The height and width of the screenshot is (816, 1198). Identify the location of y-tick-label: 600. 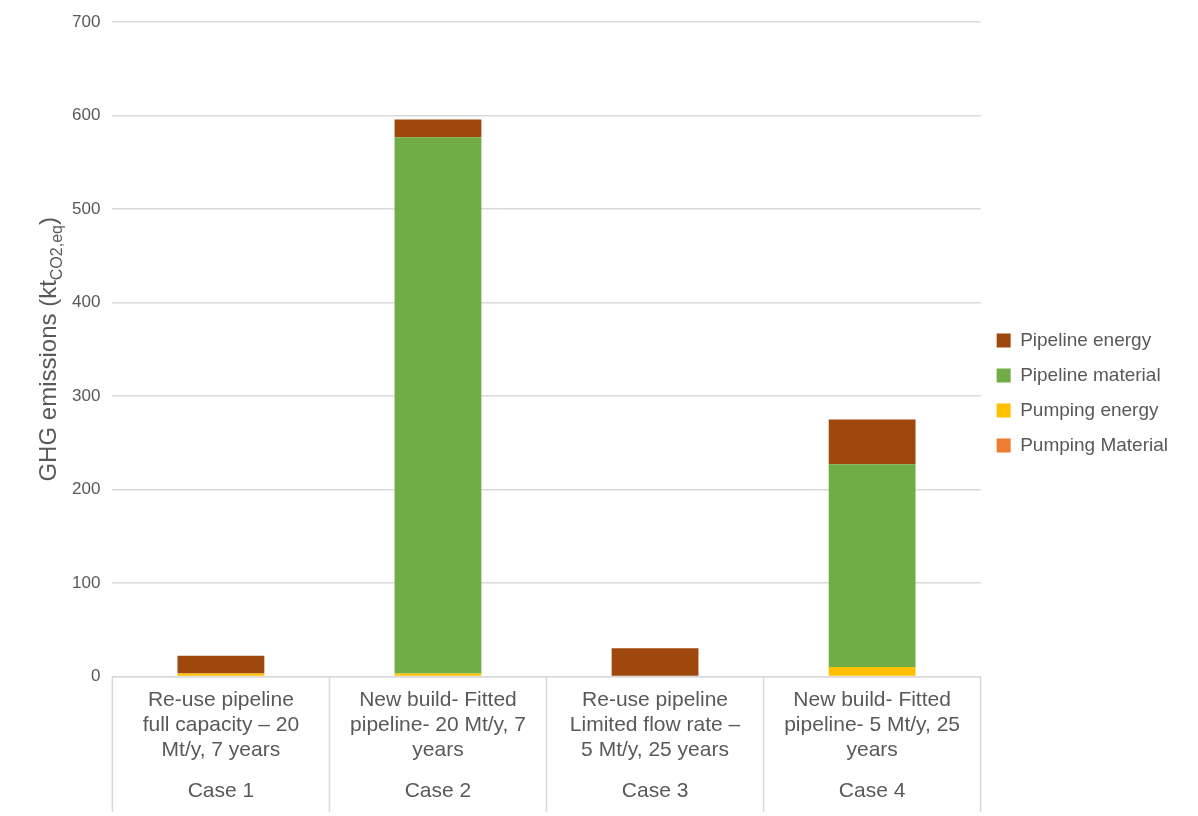
(86, 115).